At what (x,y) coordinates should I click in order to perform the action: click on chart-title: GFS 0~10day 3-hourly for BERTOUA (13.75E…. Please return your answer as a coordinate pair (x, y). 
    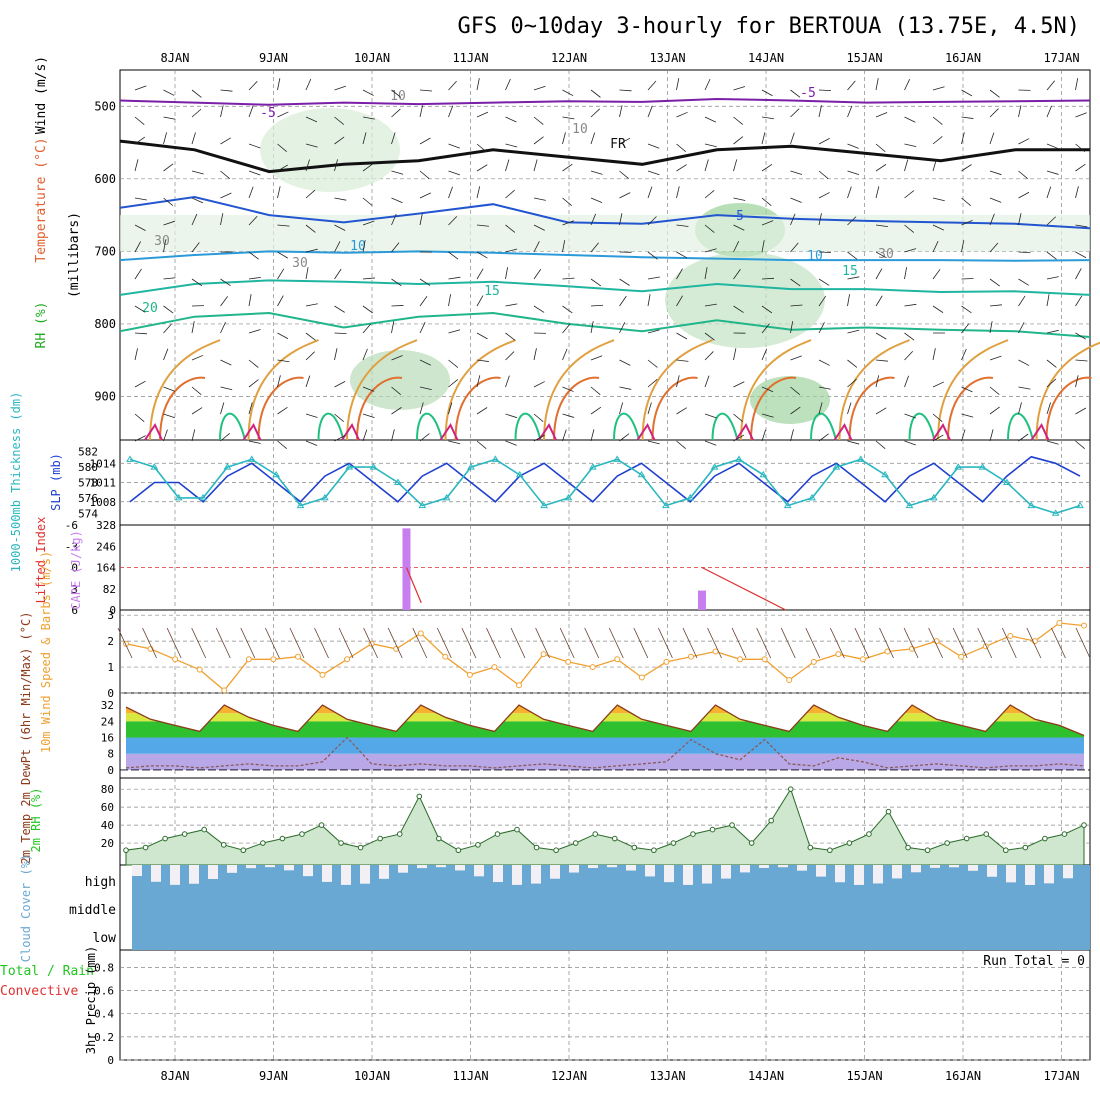
    Looking at the image, I should click on (768, 26).